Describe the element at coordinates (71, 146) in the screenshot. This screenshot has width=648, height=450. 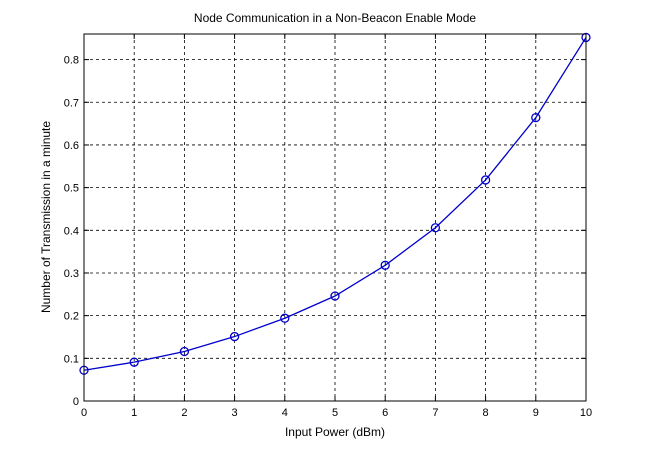
I see `y-tick-label: 0.6` at that location.